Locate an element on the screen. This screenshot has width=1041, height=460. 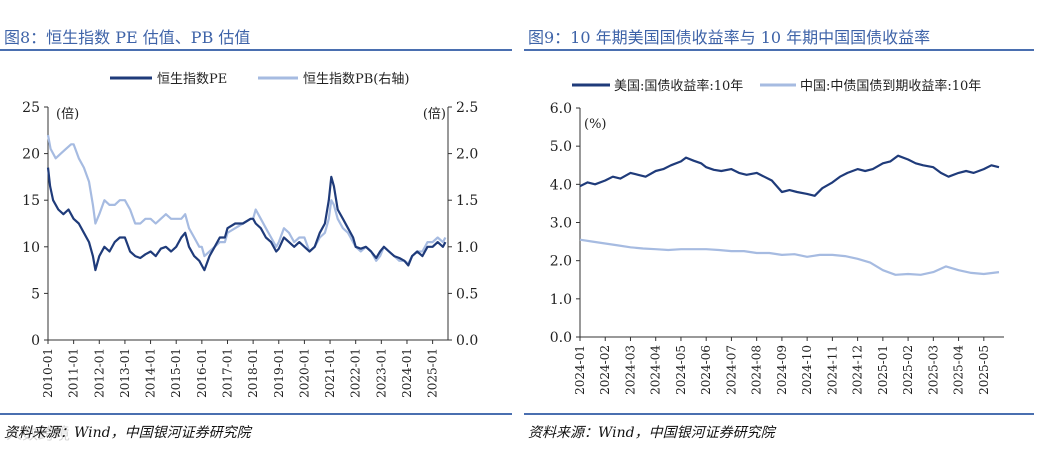
yield-y-tick-label: 2.0 is located at coordinates (561, 262).